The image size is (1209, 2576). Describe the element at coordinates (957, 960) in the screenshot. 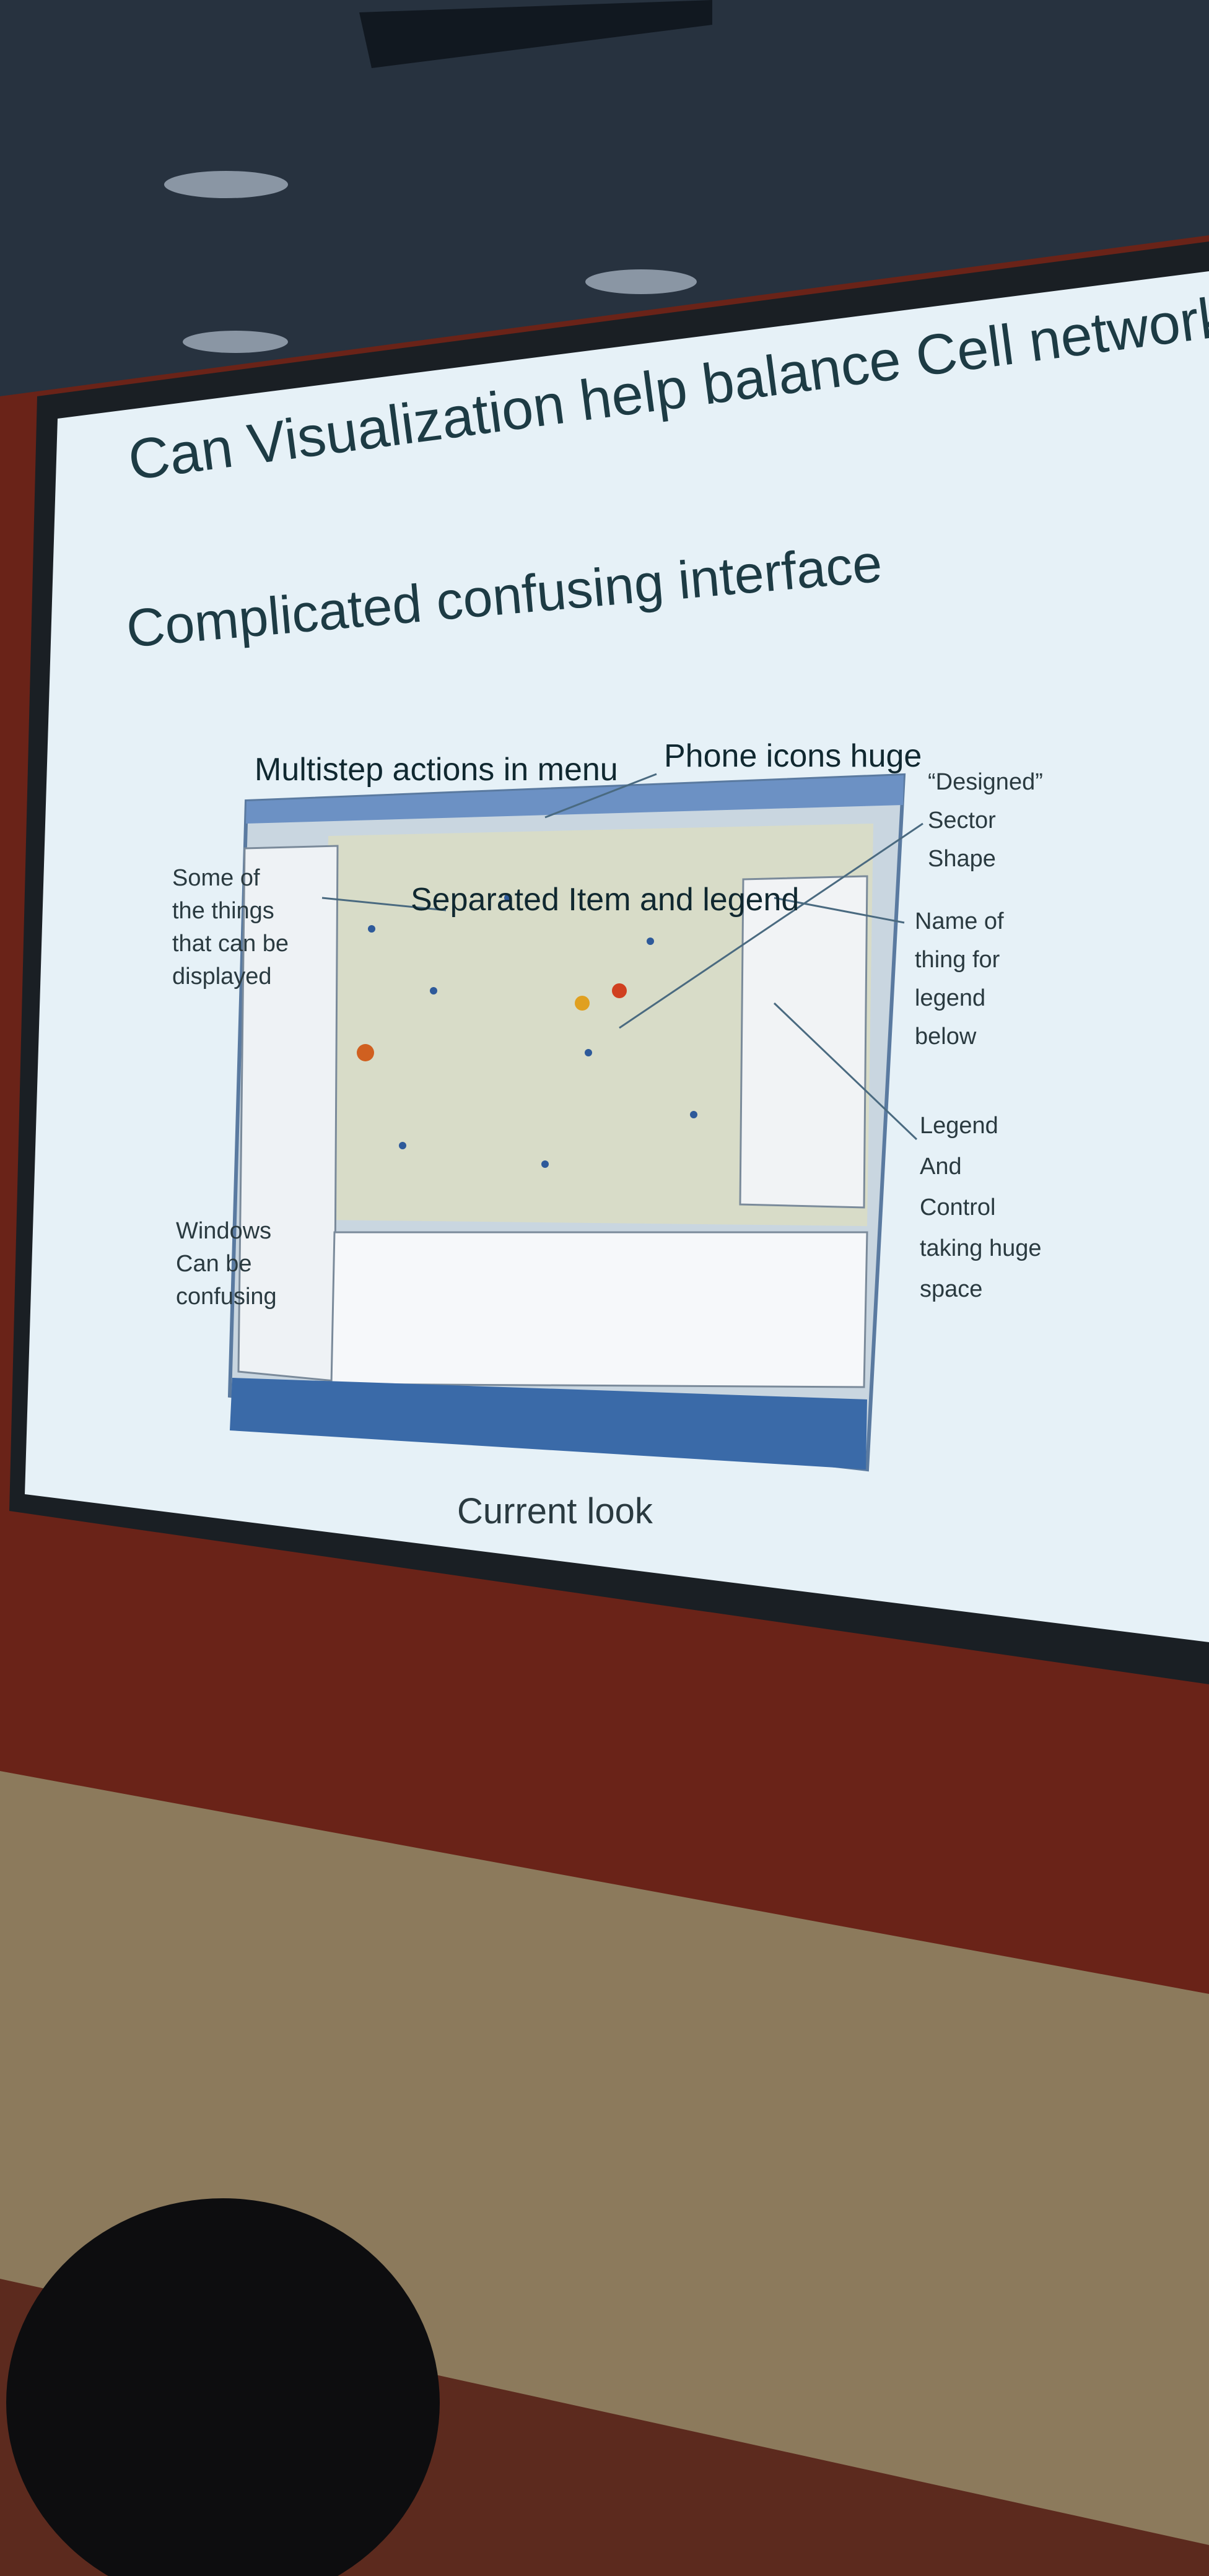

I see `annotation-line: thing for` at that location.